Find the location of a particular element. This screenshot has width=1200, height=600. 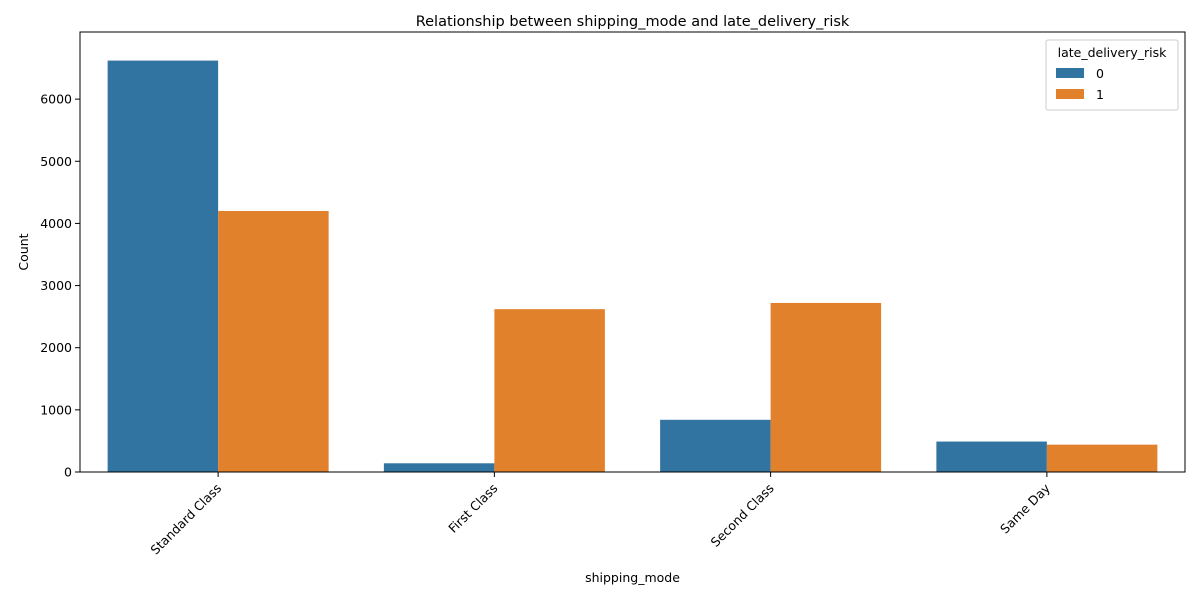

y-tick-label: 6000 is located at coordinates (56, 99).